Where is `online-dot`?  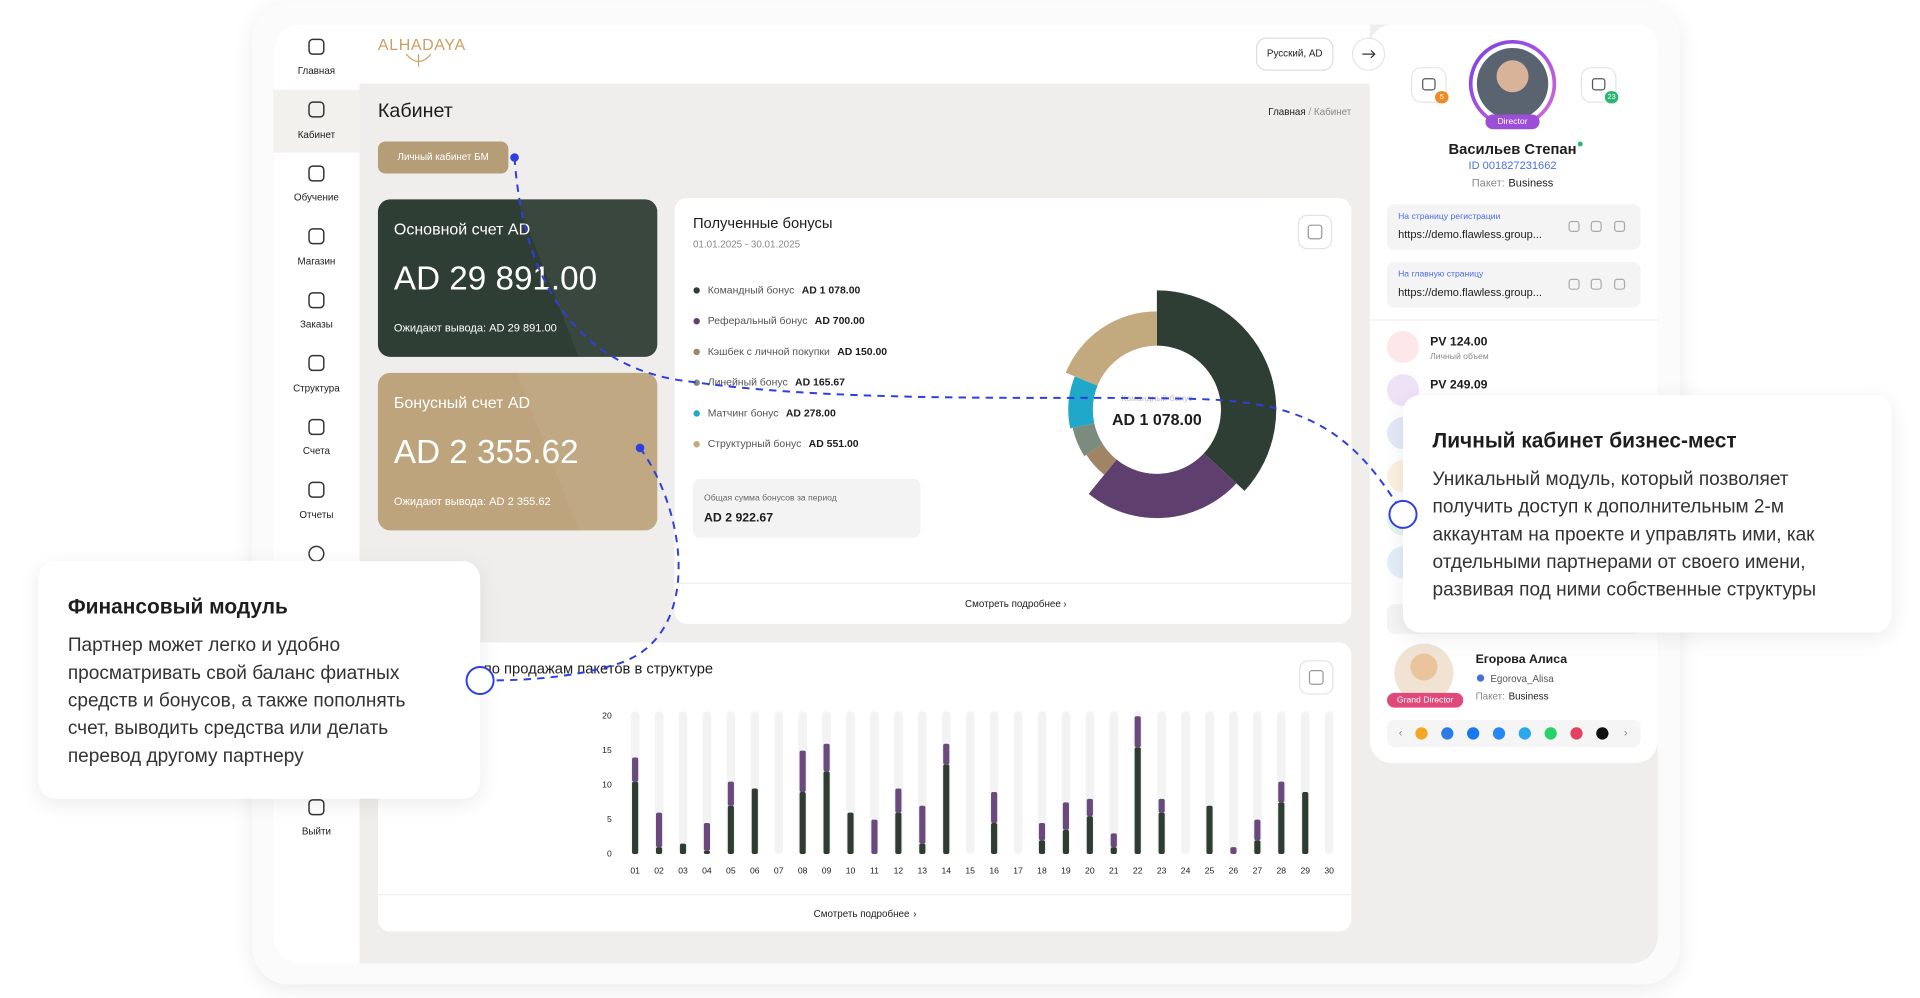
online-dot is located at coordinates (1580, 144).